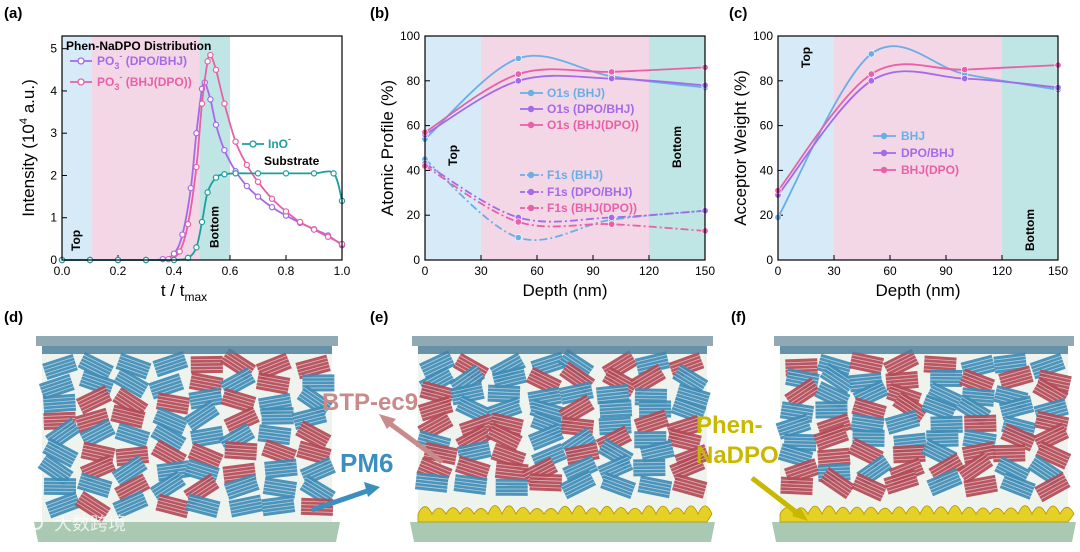 The image size is (1080, 552). Describe the element at coordinates (924, 341) in the screenshot. I see `top-electrode` at that location.